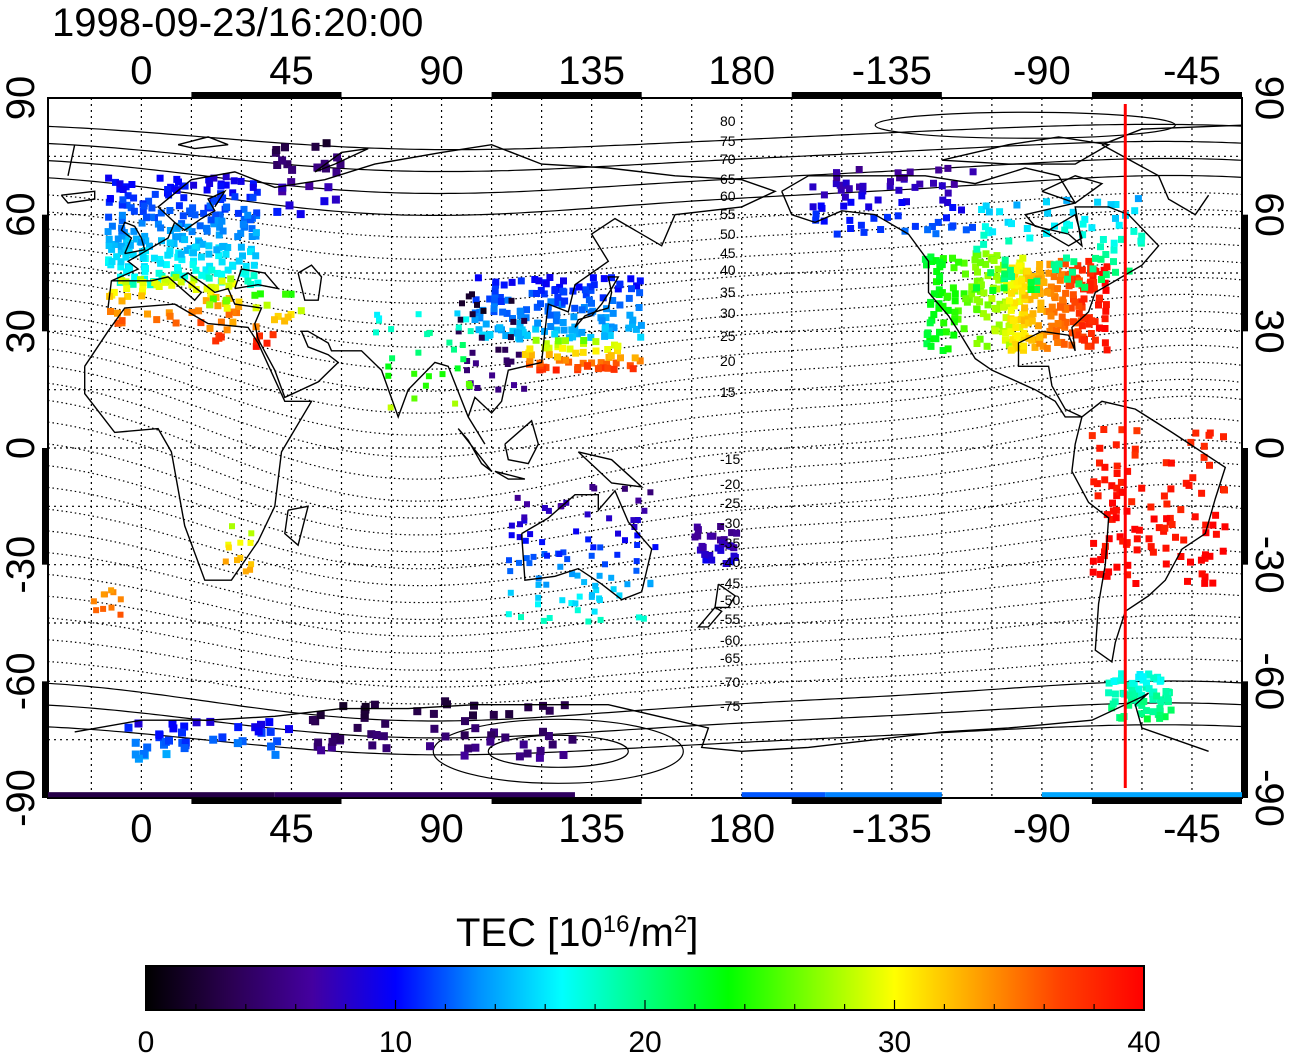 The image size is (1292, 1057). What do you see at coordinates (291, 829) in the screenshot?
I see `lon-tick-bottom: 45` at bounding box center [291, 829].